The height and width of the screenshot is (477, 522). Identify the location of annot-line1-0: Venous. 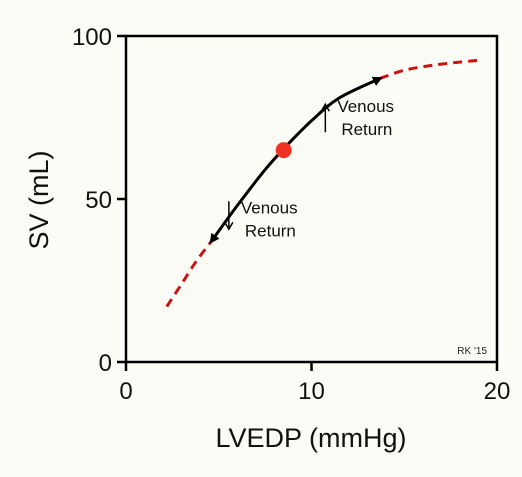
(365, 106).